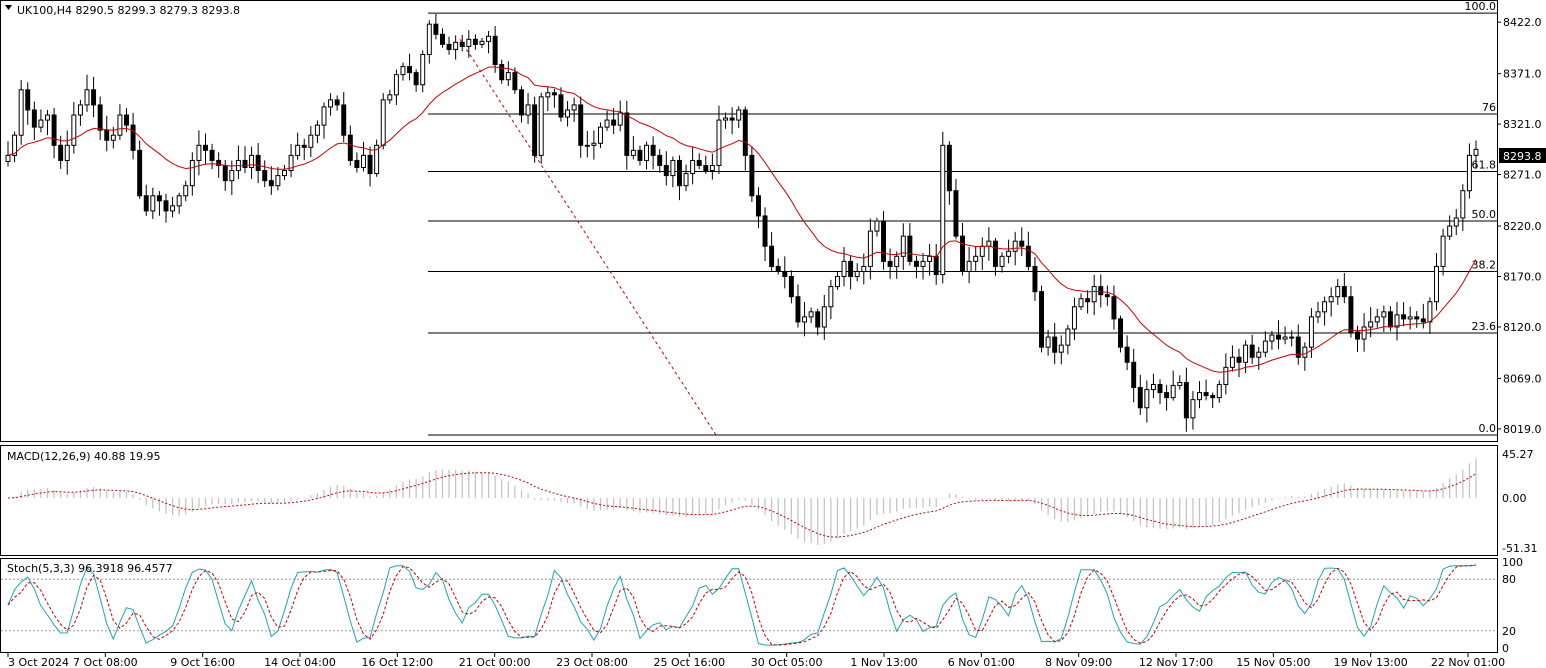 This screenshot has width=1546, height=668. What do you see at coordinates (1484, 165) in the screenshot?
I see `fib-label-2: 61.8` at bounding box center [1484, 165].